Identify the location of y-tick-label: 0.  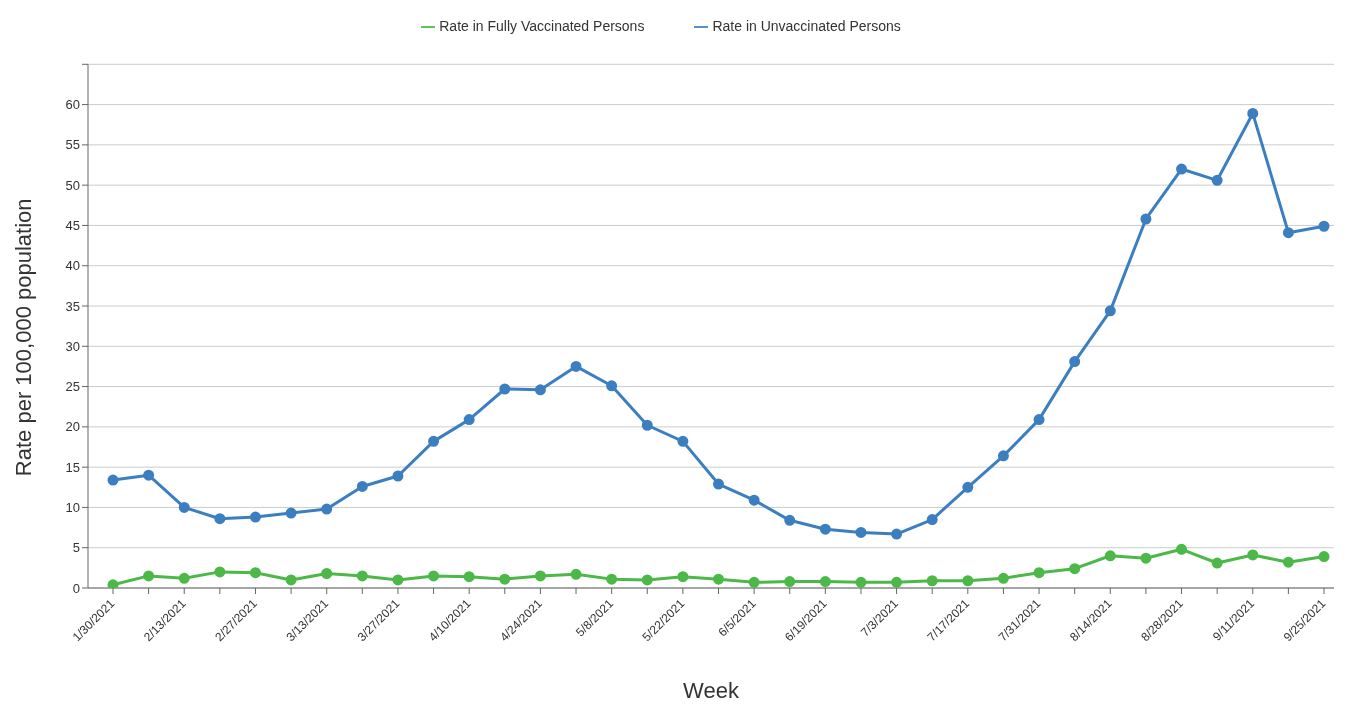
(76, 588).